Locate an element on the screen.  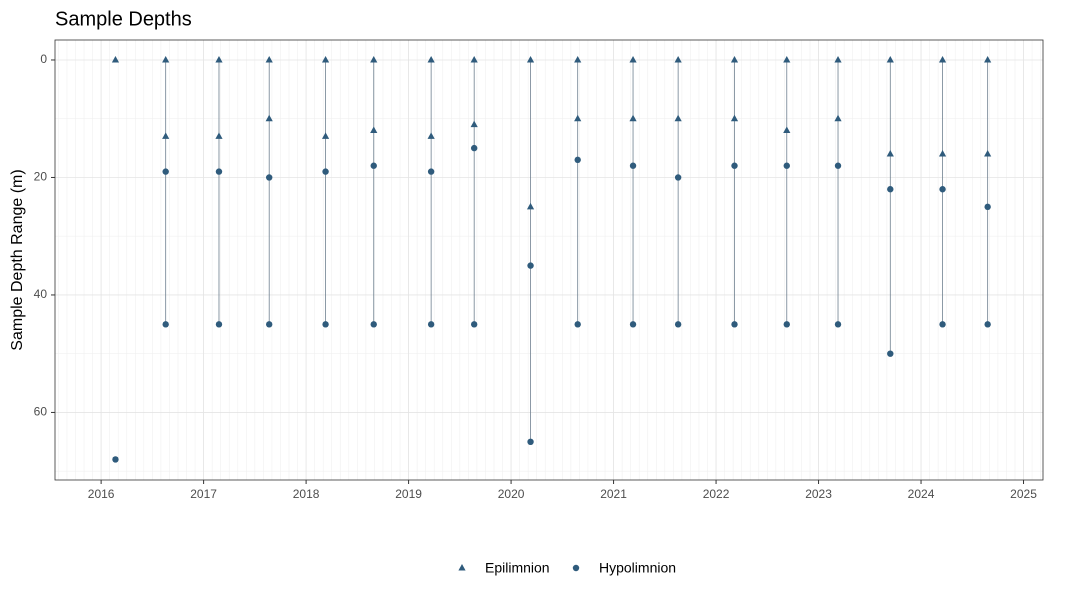
x-tick-label: 2017 is located at coordinates (203, 494).